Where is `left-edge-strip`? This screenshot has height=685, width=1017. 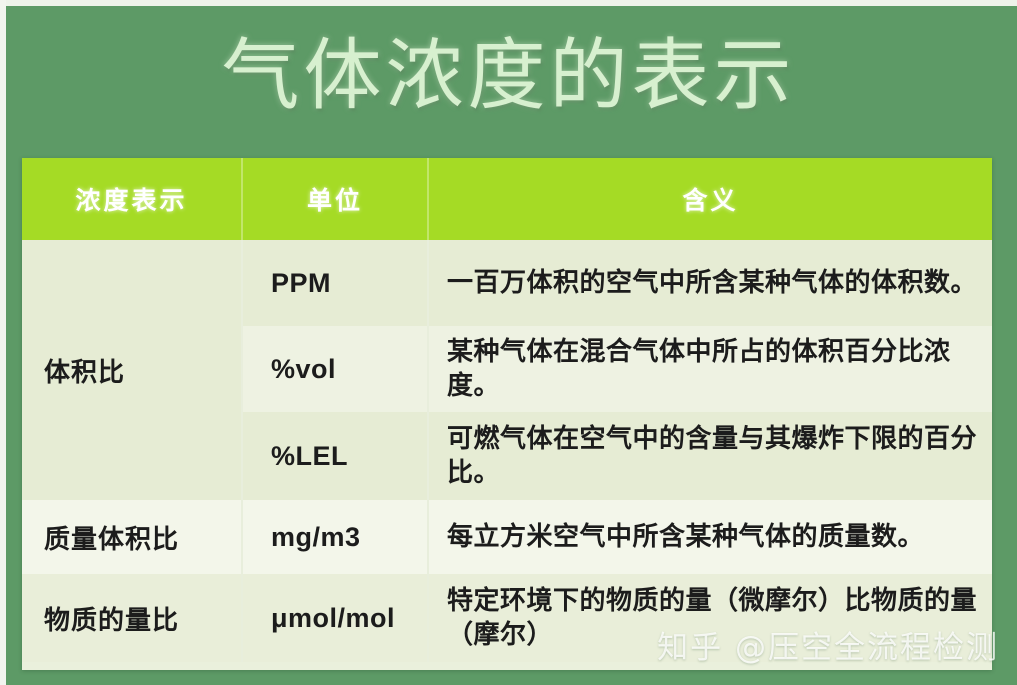 left-edge-strip is located at coordinates (3, 342).